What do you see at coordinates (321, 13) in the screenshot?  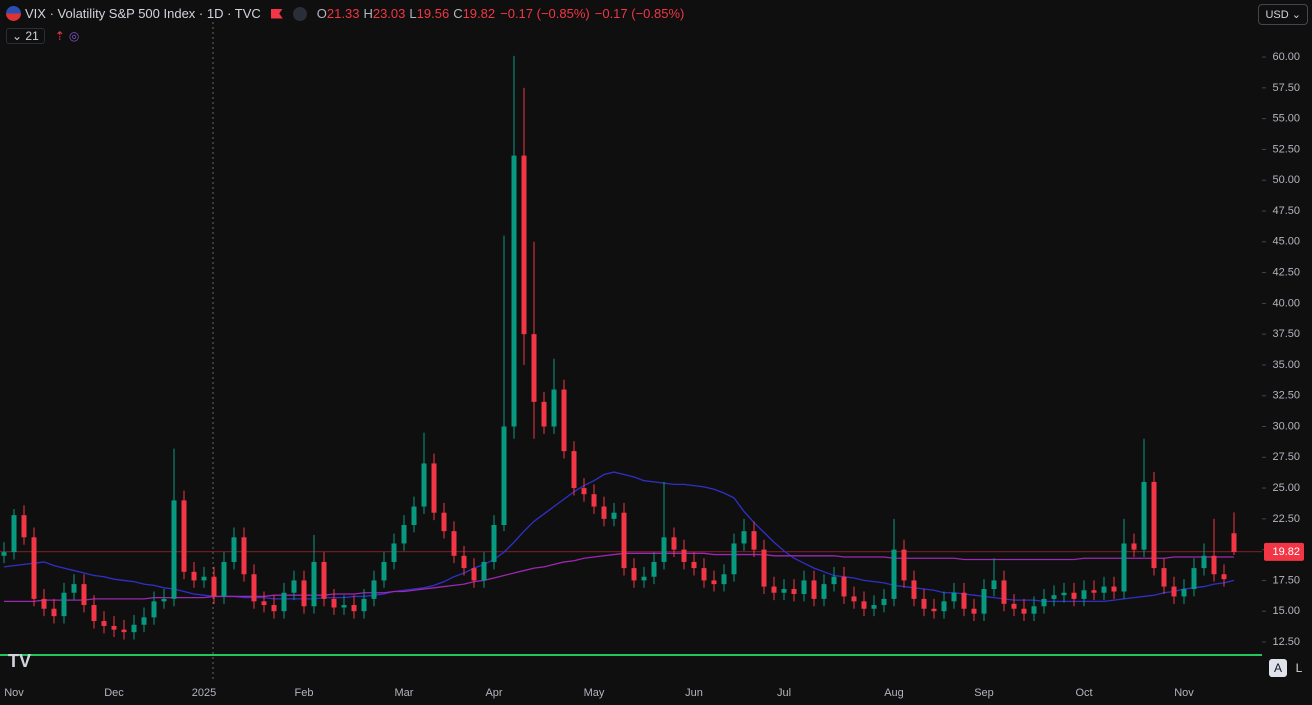 I see `ohlc-label: O` at bounding box center [321, 13].